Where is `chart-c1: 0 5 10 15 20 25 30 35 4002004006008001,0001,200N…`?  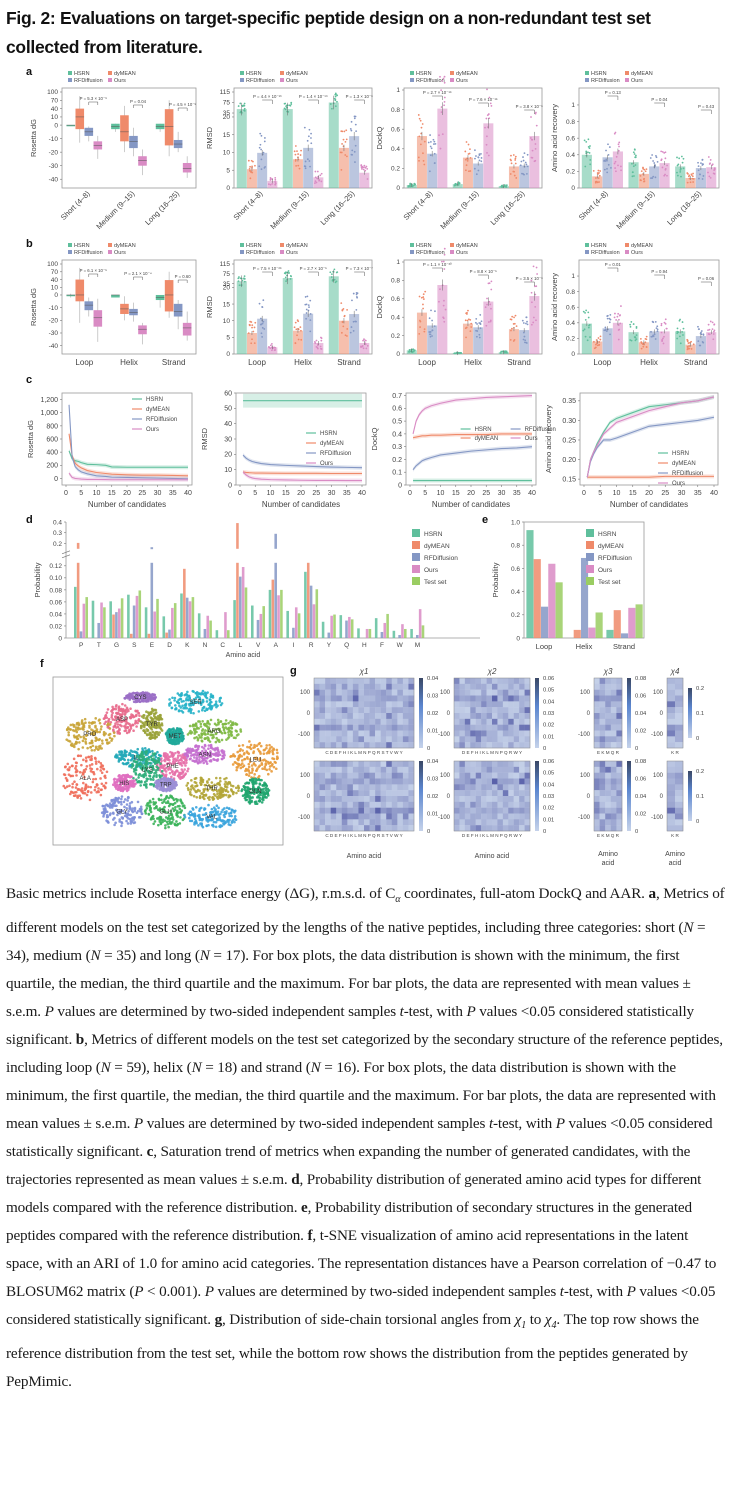 chart-c1: 0 5 10 15 20 25 30 35 4002004006008001,0001,200N… is located at coordinates (109, 450).